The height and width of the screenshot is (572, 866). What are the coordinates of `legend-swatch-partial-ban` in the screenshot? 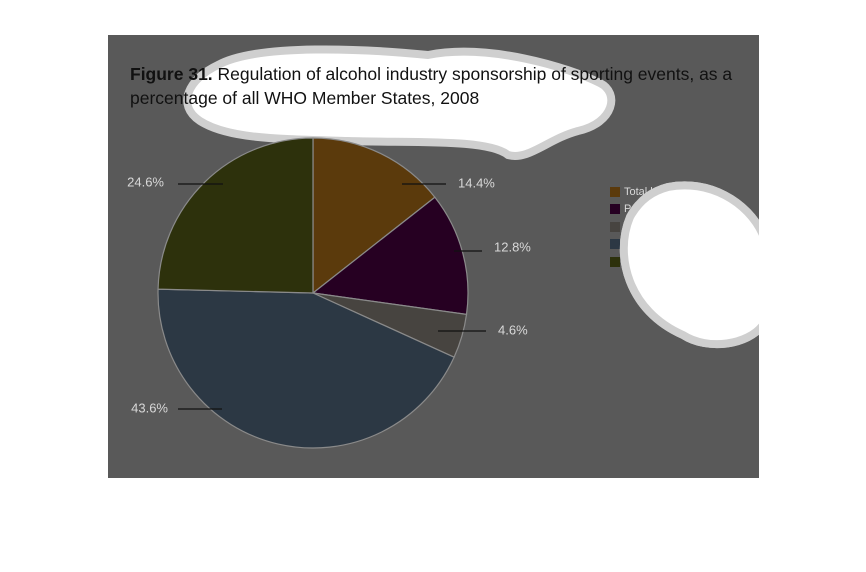 It's located at (615, 209).